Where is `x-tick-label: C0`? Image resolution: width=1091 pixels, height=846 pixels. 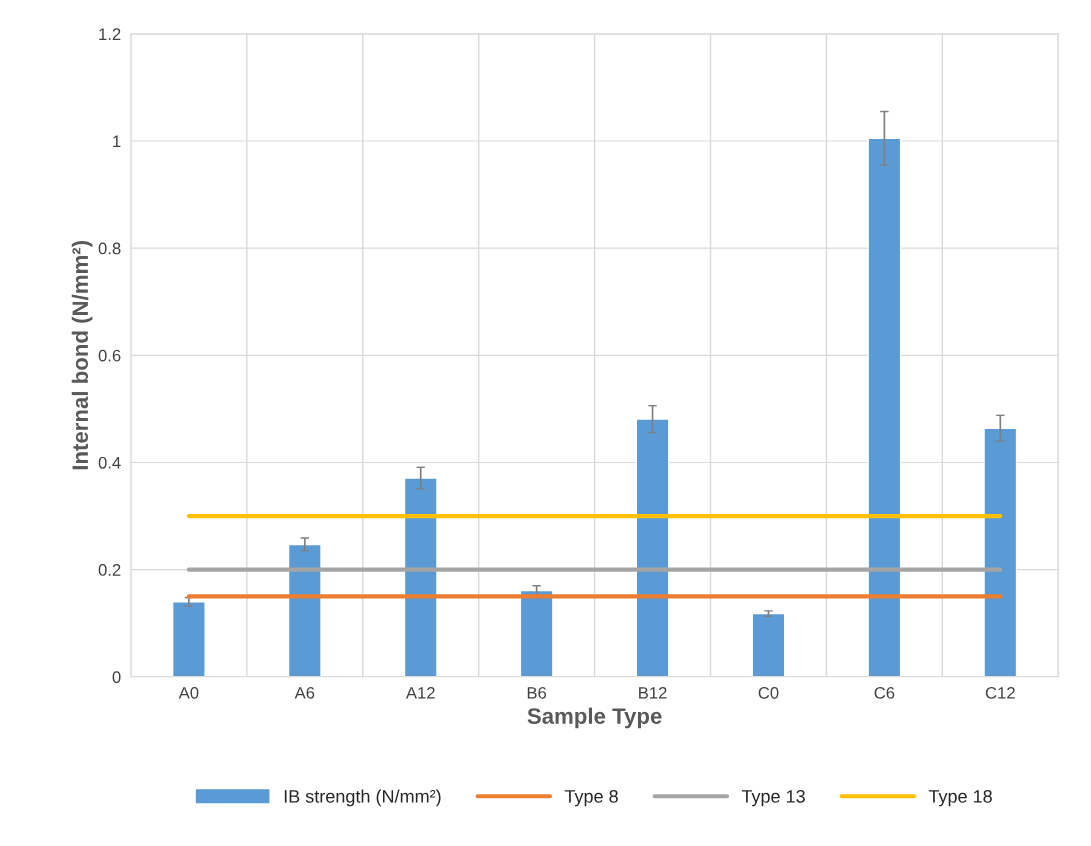
x-tick-label: C0 is located at coordinates (768, 692).